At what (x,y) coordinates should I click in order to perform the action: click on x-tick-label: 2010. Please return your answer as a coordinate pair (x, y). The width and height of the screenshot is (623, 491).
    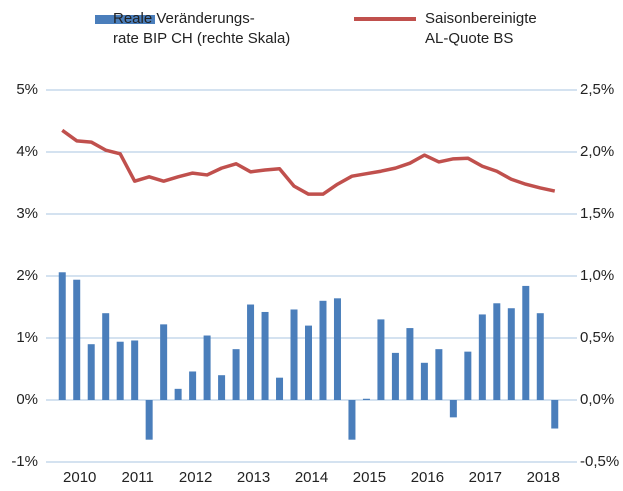
    Looking at the image, I should click on (79, 477).